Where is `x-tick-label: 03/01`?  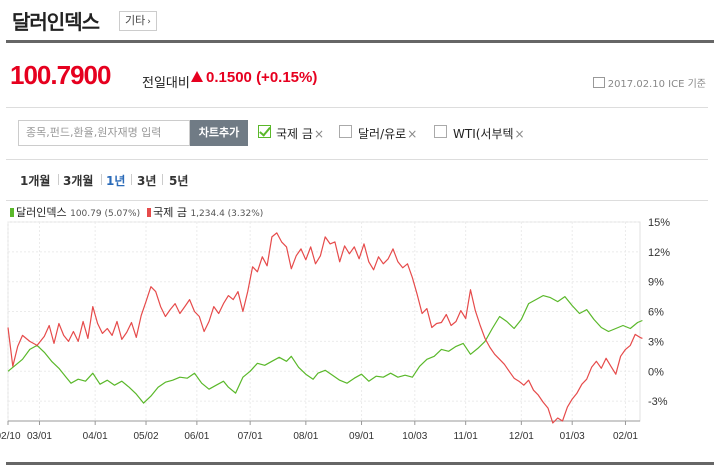 x-tick-label: 03/01 is located at coordinates (39, 436).